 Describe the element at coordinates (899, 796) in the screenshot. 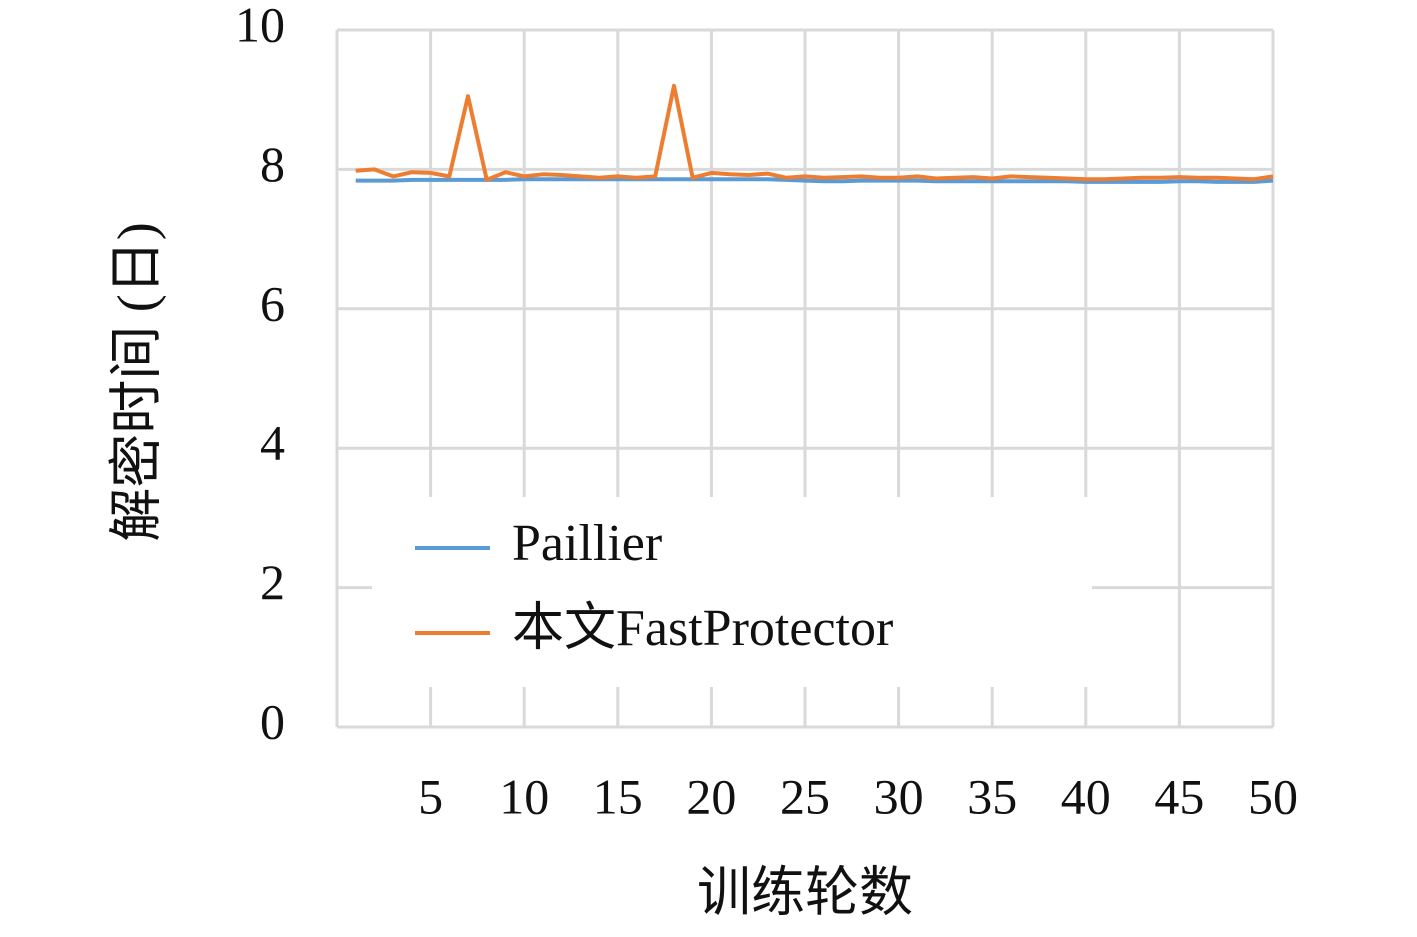

I see `x-tick-label: 30` at that location.